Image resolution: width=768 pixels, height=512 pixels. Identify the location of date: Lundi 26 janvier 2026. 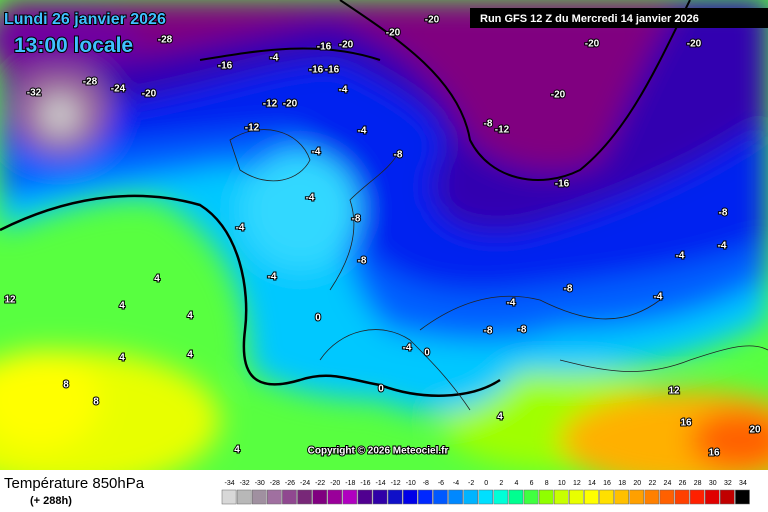
(85, 19).